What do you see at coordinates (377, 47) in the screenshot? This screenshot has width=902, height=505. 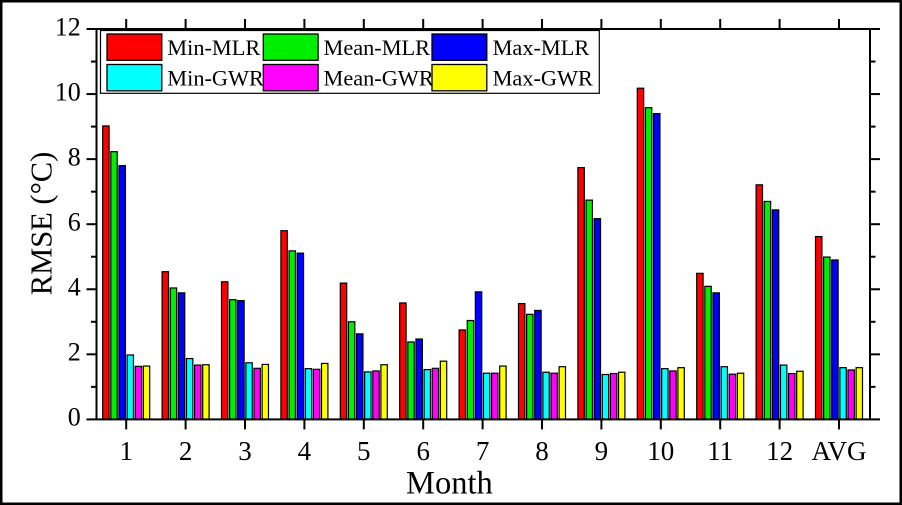 I see `svg-text: Mean-MLR` at bounding box center [377, 47].